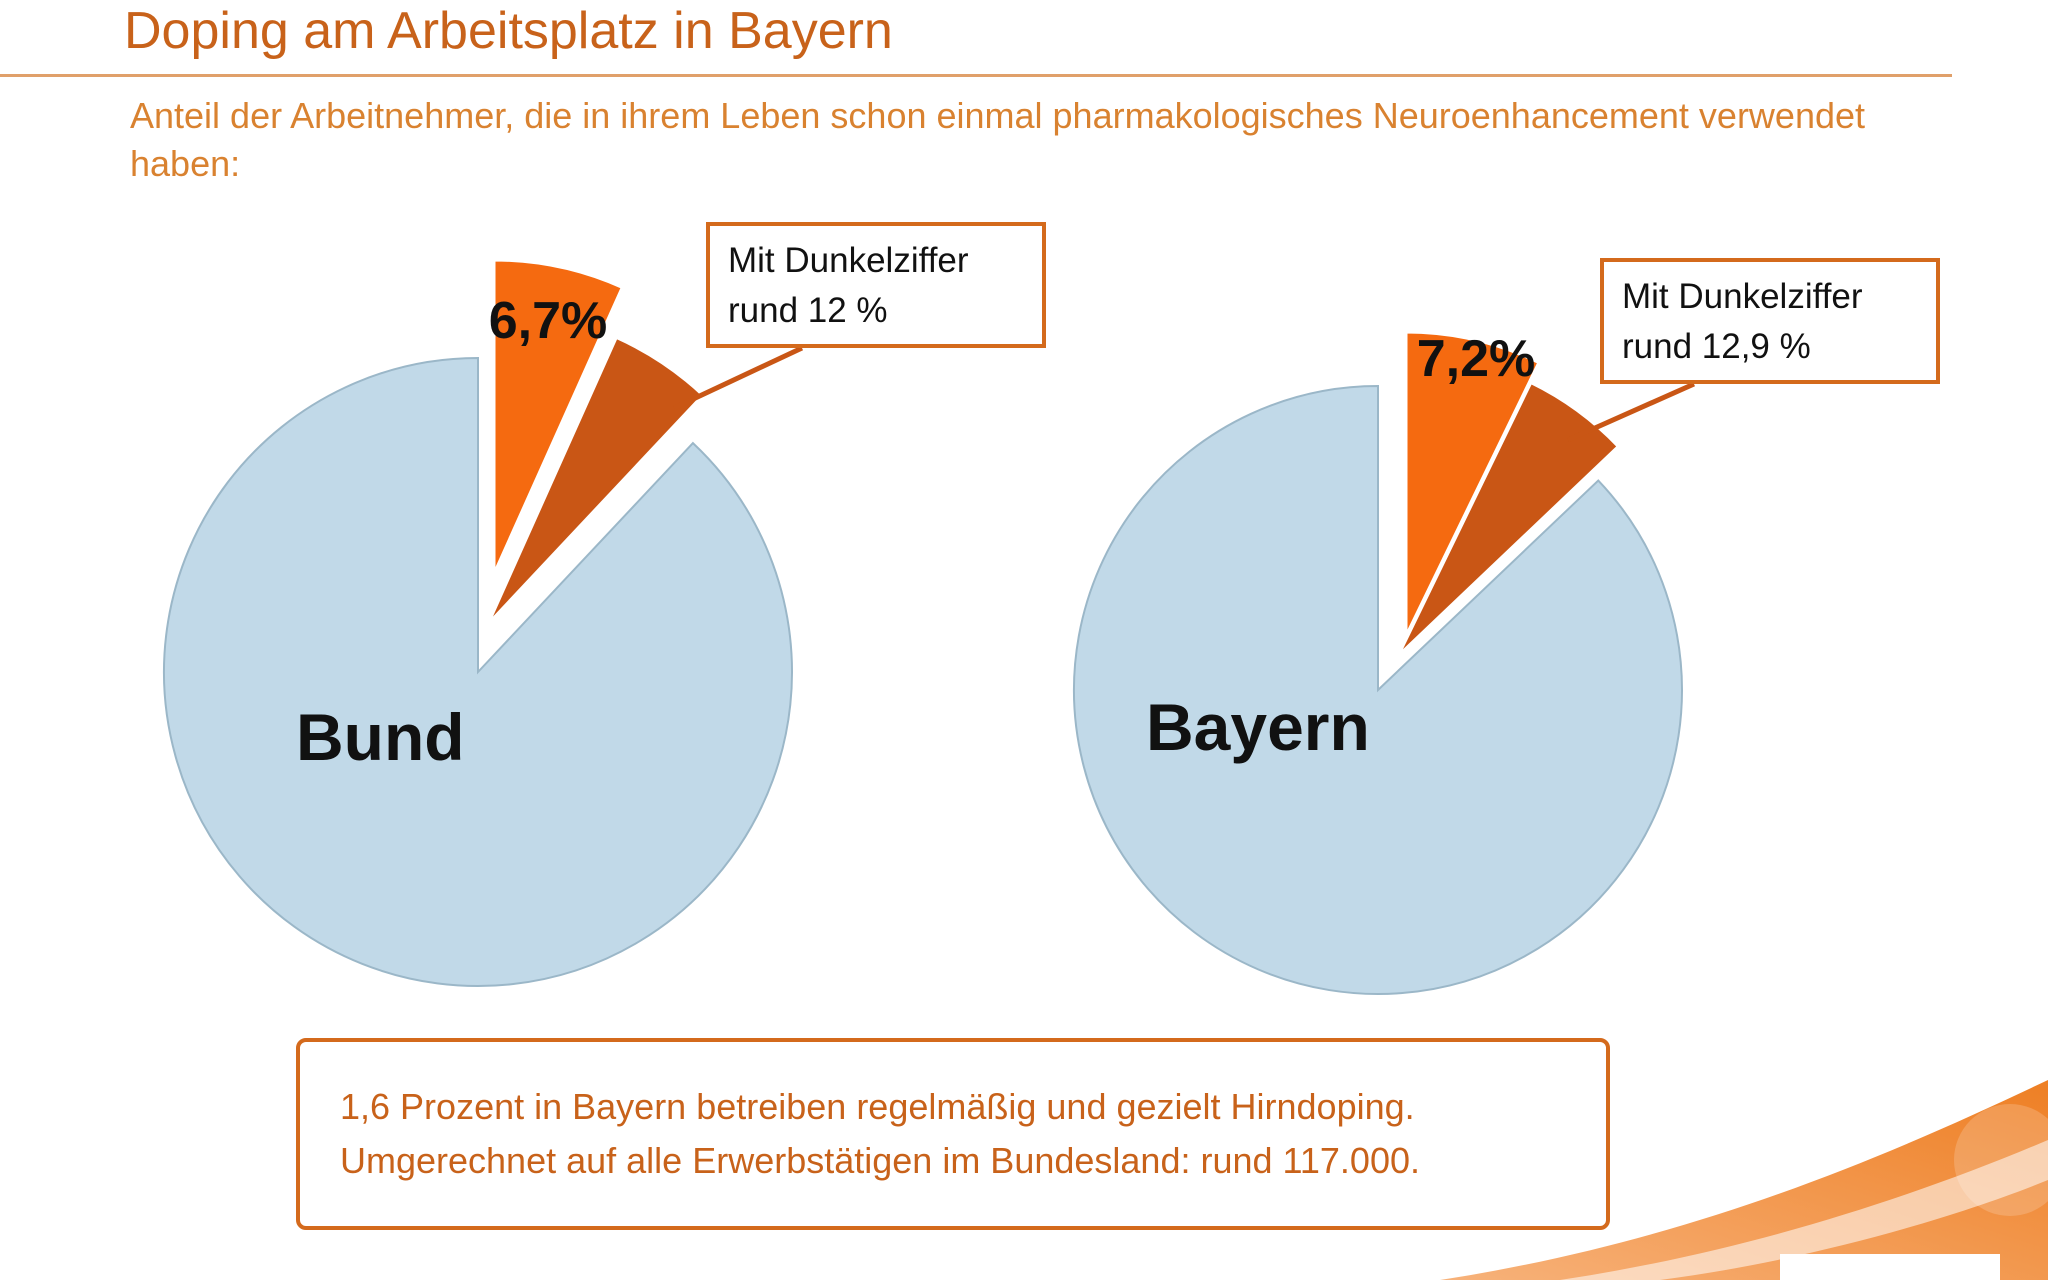 The width and height of the screenshot is (2048, 1280). I want to click on callout-leader-line-bayern, so click(1631, 412).